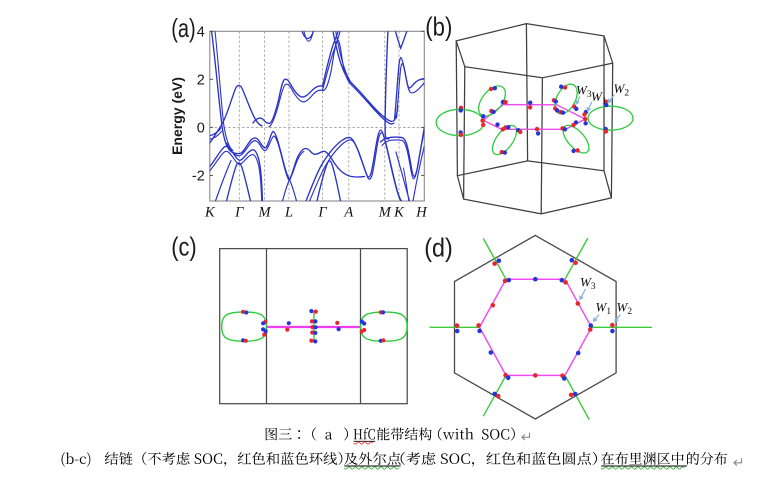 This screenshot has height=483, width=771. Describe the element at coordinates (198, 177) in the screenshot. I see `svg-text: -2` at that location.